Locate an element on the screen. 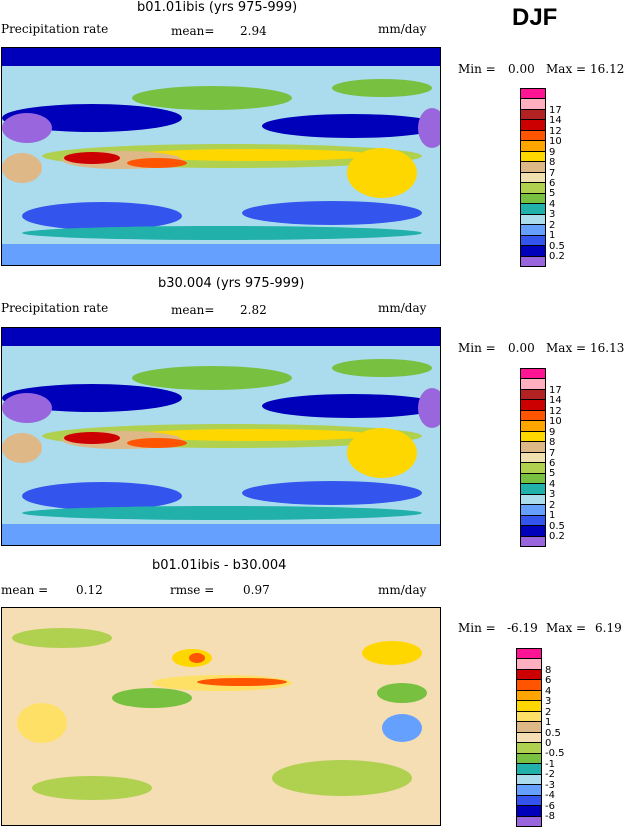 The image size is (634, 827). panel-1-mean-label: mean= is located at coordinates (193, 31).